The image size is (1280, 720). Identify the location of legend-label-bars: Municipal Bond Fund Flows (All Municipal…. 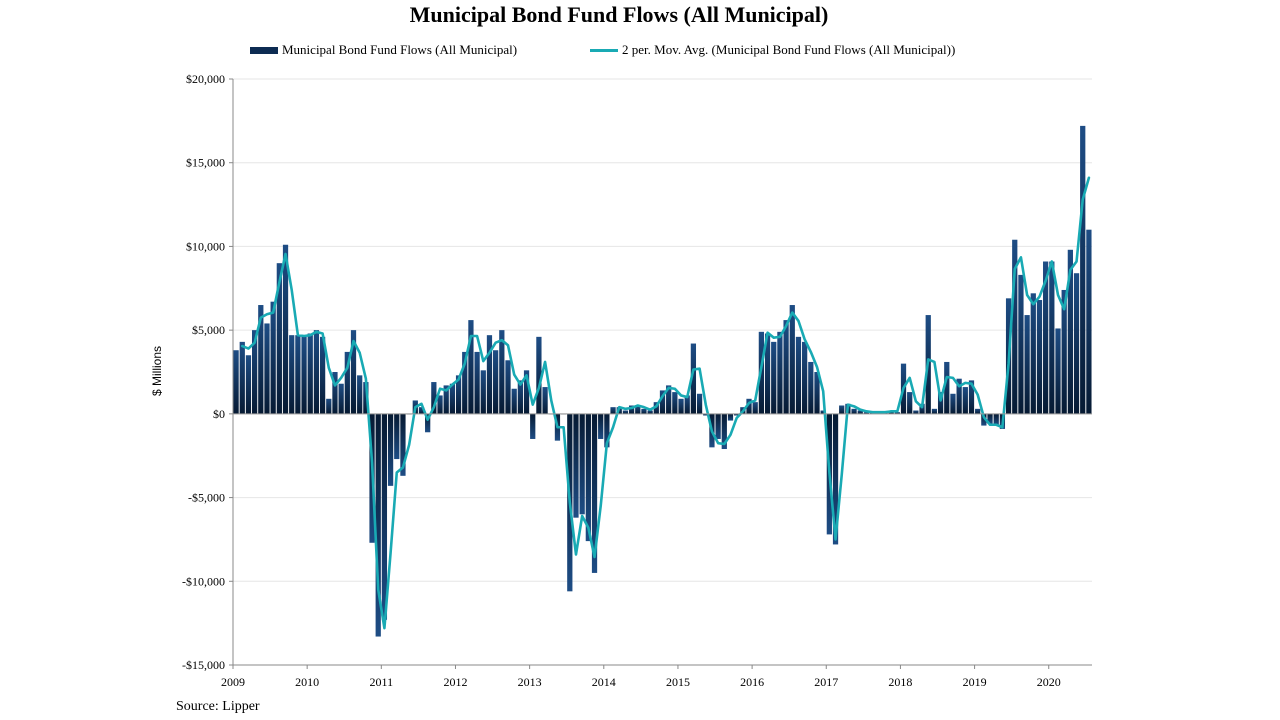
(400, 49).